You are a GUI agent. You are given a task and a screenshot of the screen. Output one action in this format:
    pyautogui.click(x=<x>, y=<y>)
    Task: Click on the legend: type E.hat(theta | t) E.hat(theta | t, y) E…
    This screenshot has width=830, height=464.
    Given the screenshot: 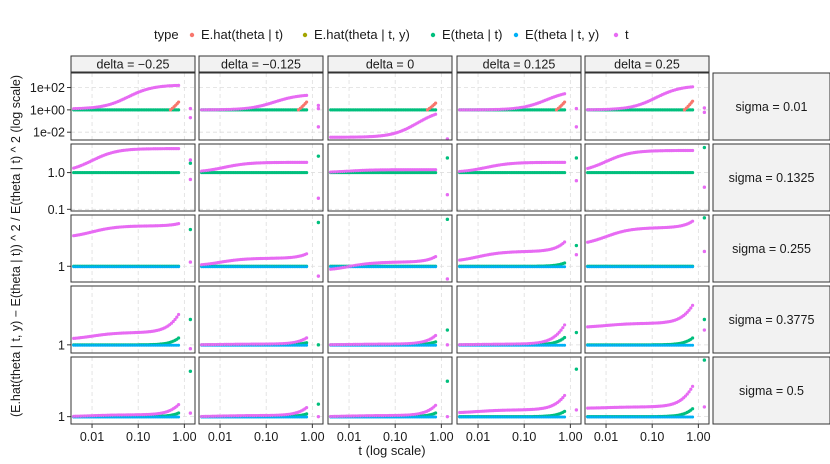 What is the action you would take?
    pyautogui.click(x=391, y=34)
    